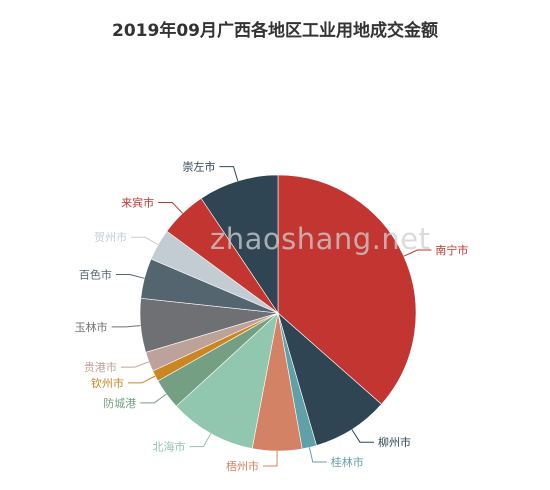  What do you see at coordinates (394, 442) in the screenshot?
I see `slice-label-2: 柳州市` at bounding box center [394, 442].